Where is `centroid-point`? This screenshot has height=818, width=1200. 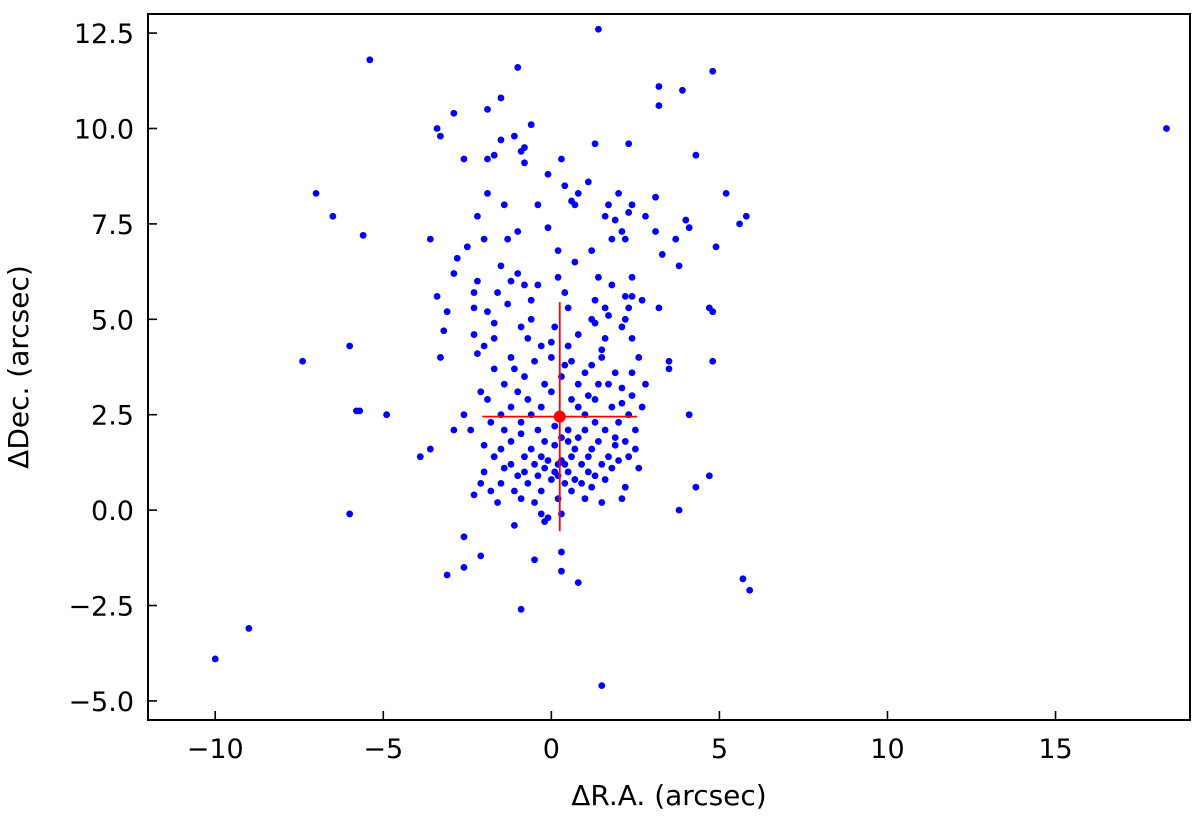 centroid-point is located at coordinates (559, 416).